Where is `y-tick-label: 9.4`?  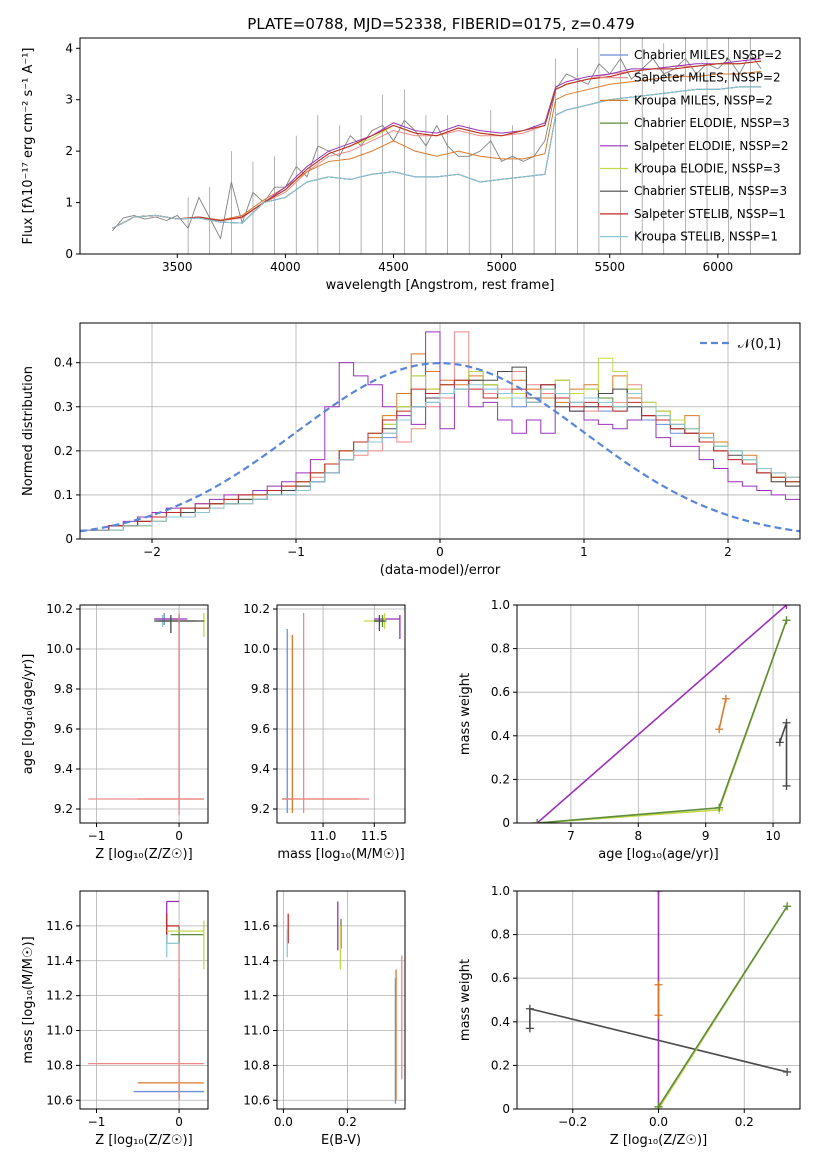
y-tick-label: 9.4 is located at coordinates (260, 769).